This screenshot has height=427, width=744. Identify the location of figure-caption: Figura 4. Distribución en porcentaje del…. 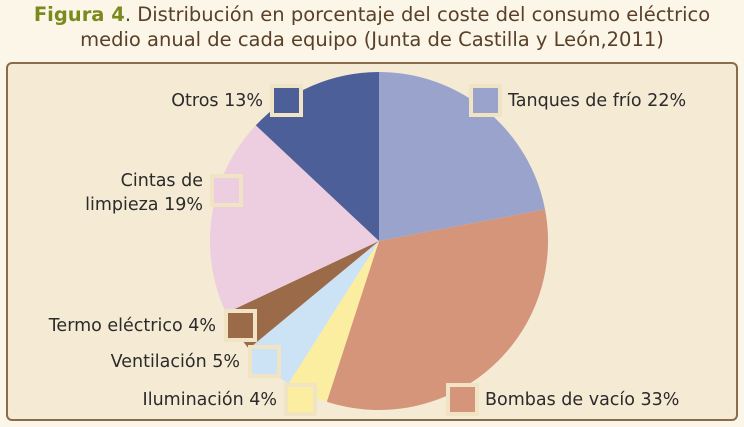
(372, 27).